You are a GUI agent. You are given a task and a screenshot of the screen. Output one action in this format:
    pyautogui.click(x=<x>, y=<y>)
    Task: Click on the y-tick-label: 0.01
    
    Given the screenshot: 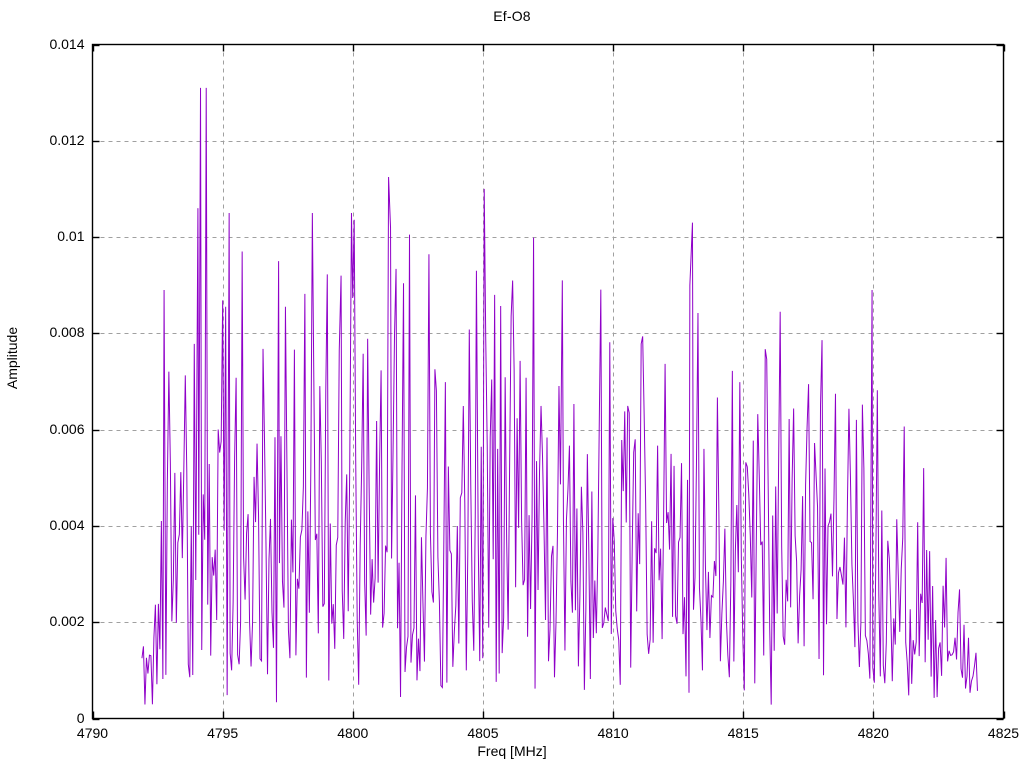 What is the action you would take?
    pyautogui.click(x=71, y=236)
    